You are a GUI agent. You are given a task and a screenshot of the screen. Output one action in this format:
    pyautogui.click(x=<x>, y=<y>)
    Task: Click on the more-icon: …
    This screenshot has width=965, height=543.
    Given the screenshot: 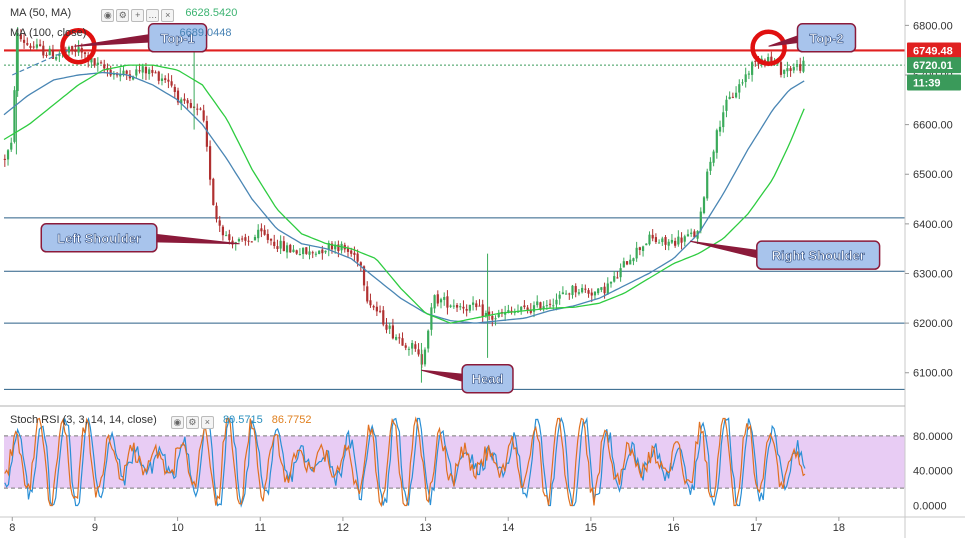 What is the action you would take?
    pyautogui.click(x=153, y=15)
    